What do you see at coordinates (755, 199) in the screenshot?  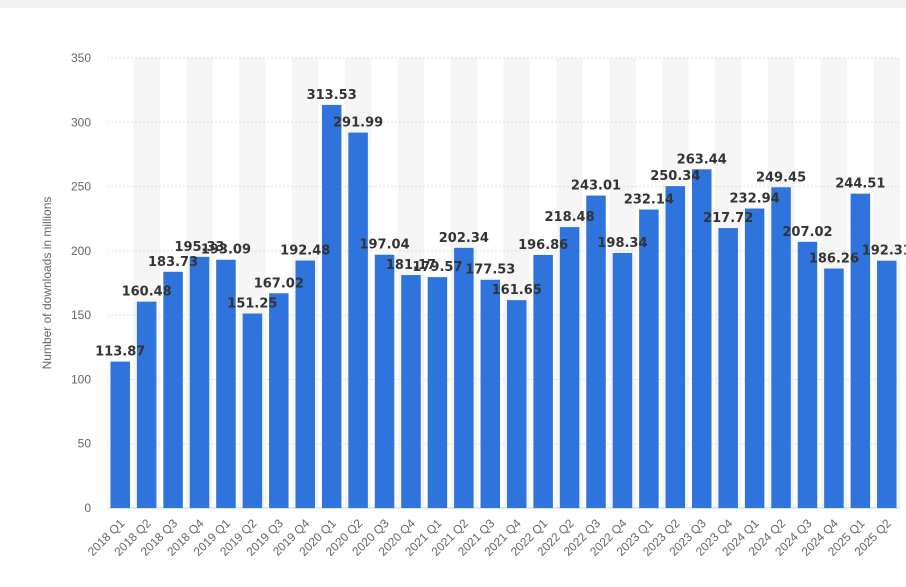 I see `value-label: 232.94` at bounding box center [755, 199].